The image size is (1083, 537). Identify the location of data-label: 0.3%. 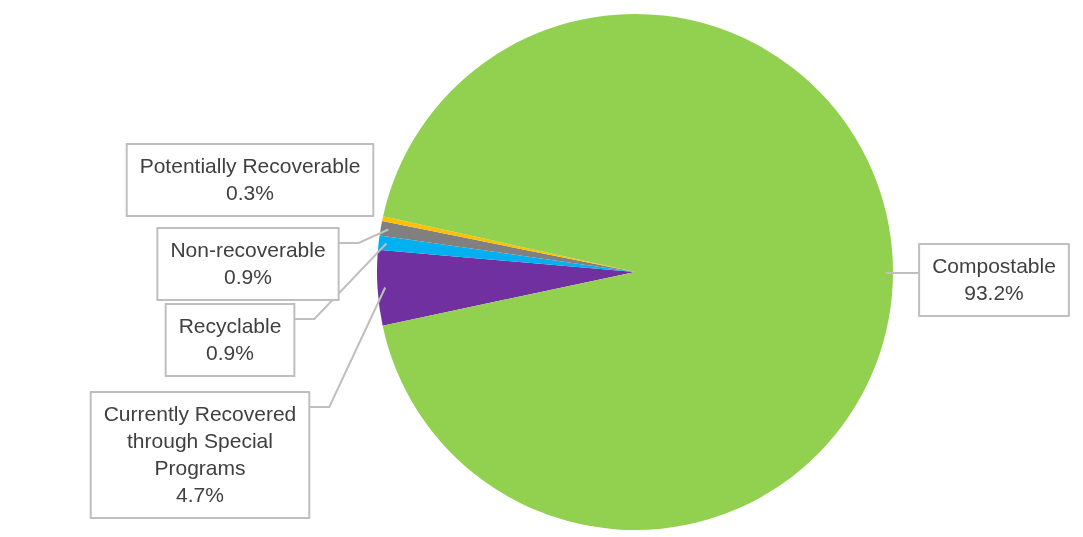
(250, 192).